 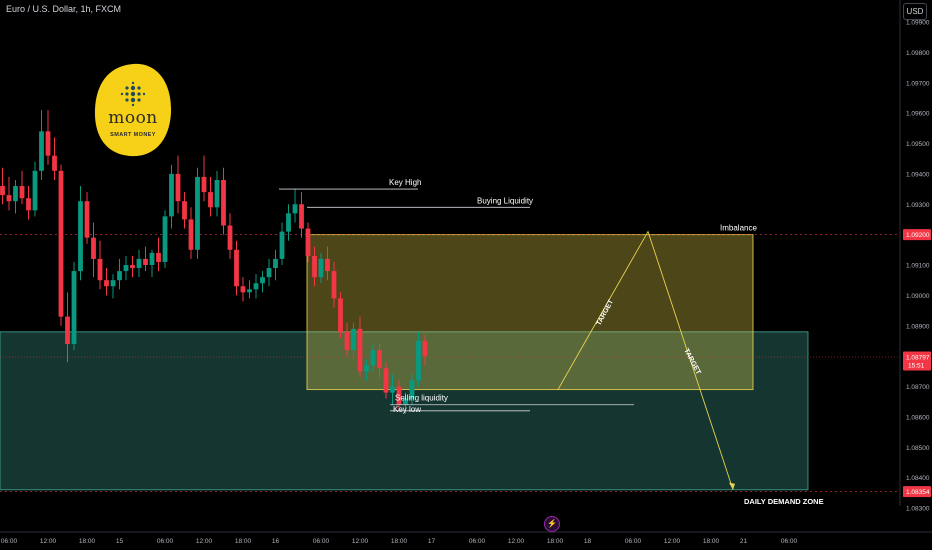 I want to click on price-tag-1.08354-bg, so click(x=917, y=492).